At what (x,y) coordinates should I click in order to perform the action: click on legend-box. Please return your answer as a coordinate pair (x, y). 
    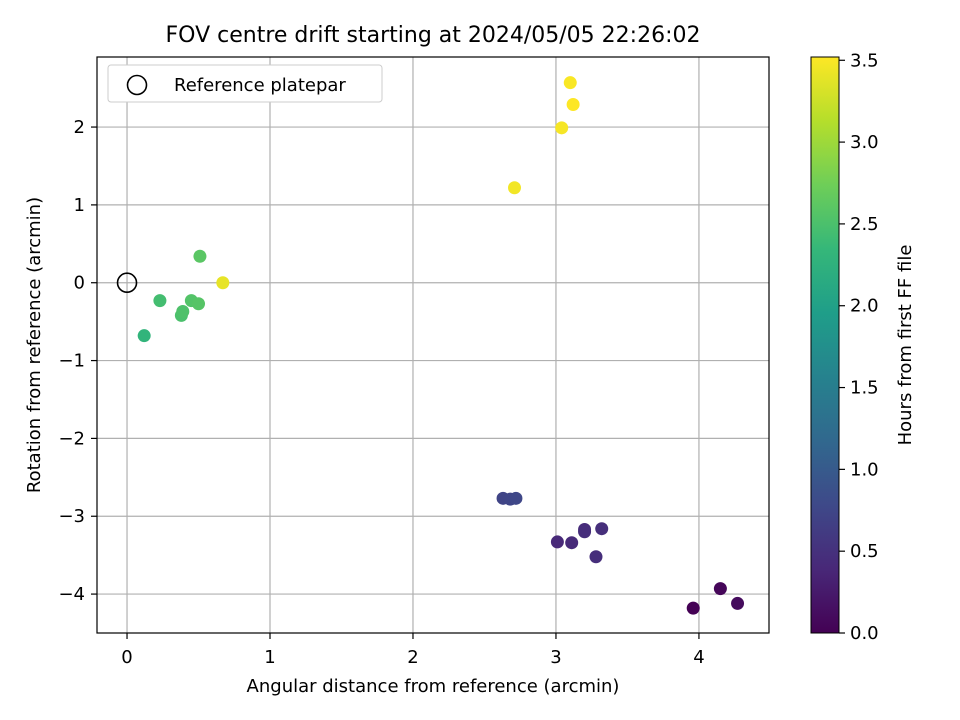
    Looking at the image, I should click on (245, 83).